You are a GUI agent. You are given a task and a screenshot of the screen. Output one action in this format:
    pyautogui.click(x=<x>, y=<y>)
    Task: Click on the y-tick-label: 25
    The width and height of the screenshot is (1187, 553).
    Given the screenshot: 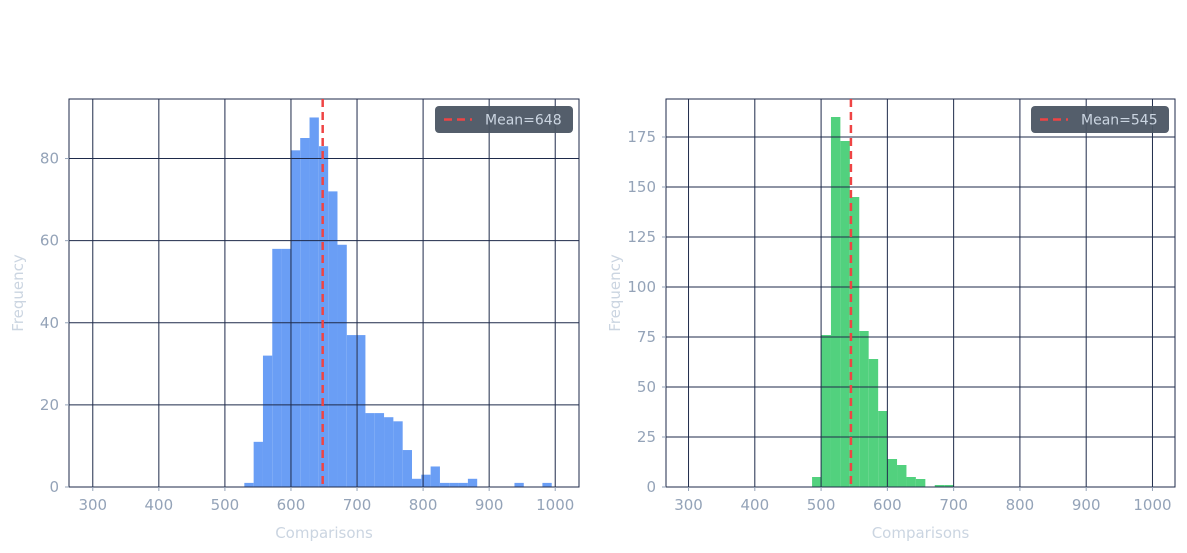 What is the action you would take?
    pyautogui.click(x=646, y=437)
    